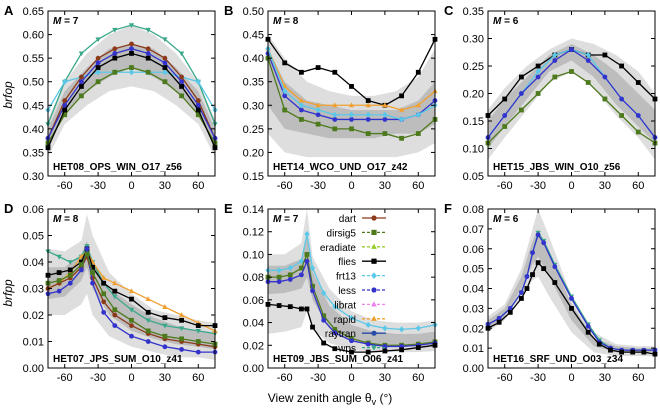 The image size is (660, 409). Describe the element at coordinates (66, 219) in the screenshot. I see `mlabel: M = 8` at that location.